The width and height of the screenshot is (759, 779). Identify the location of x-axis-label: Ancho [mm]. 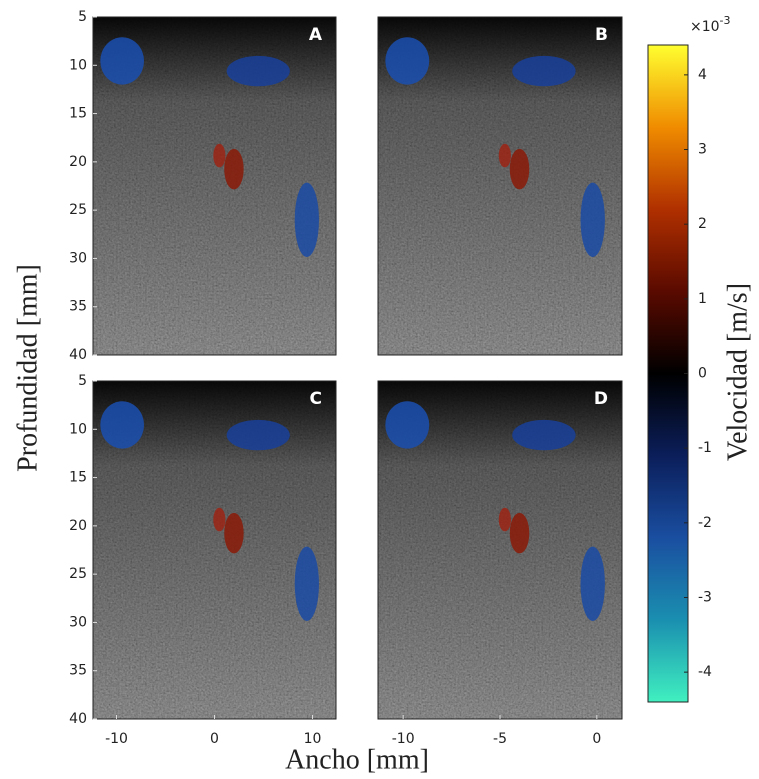
(357, 759).